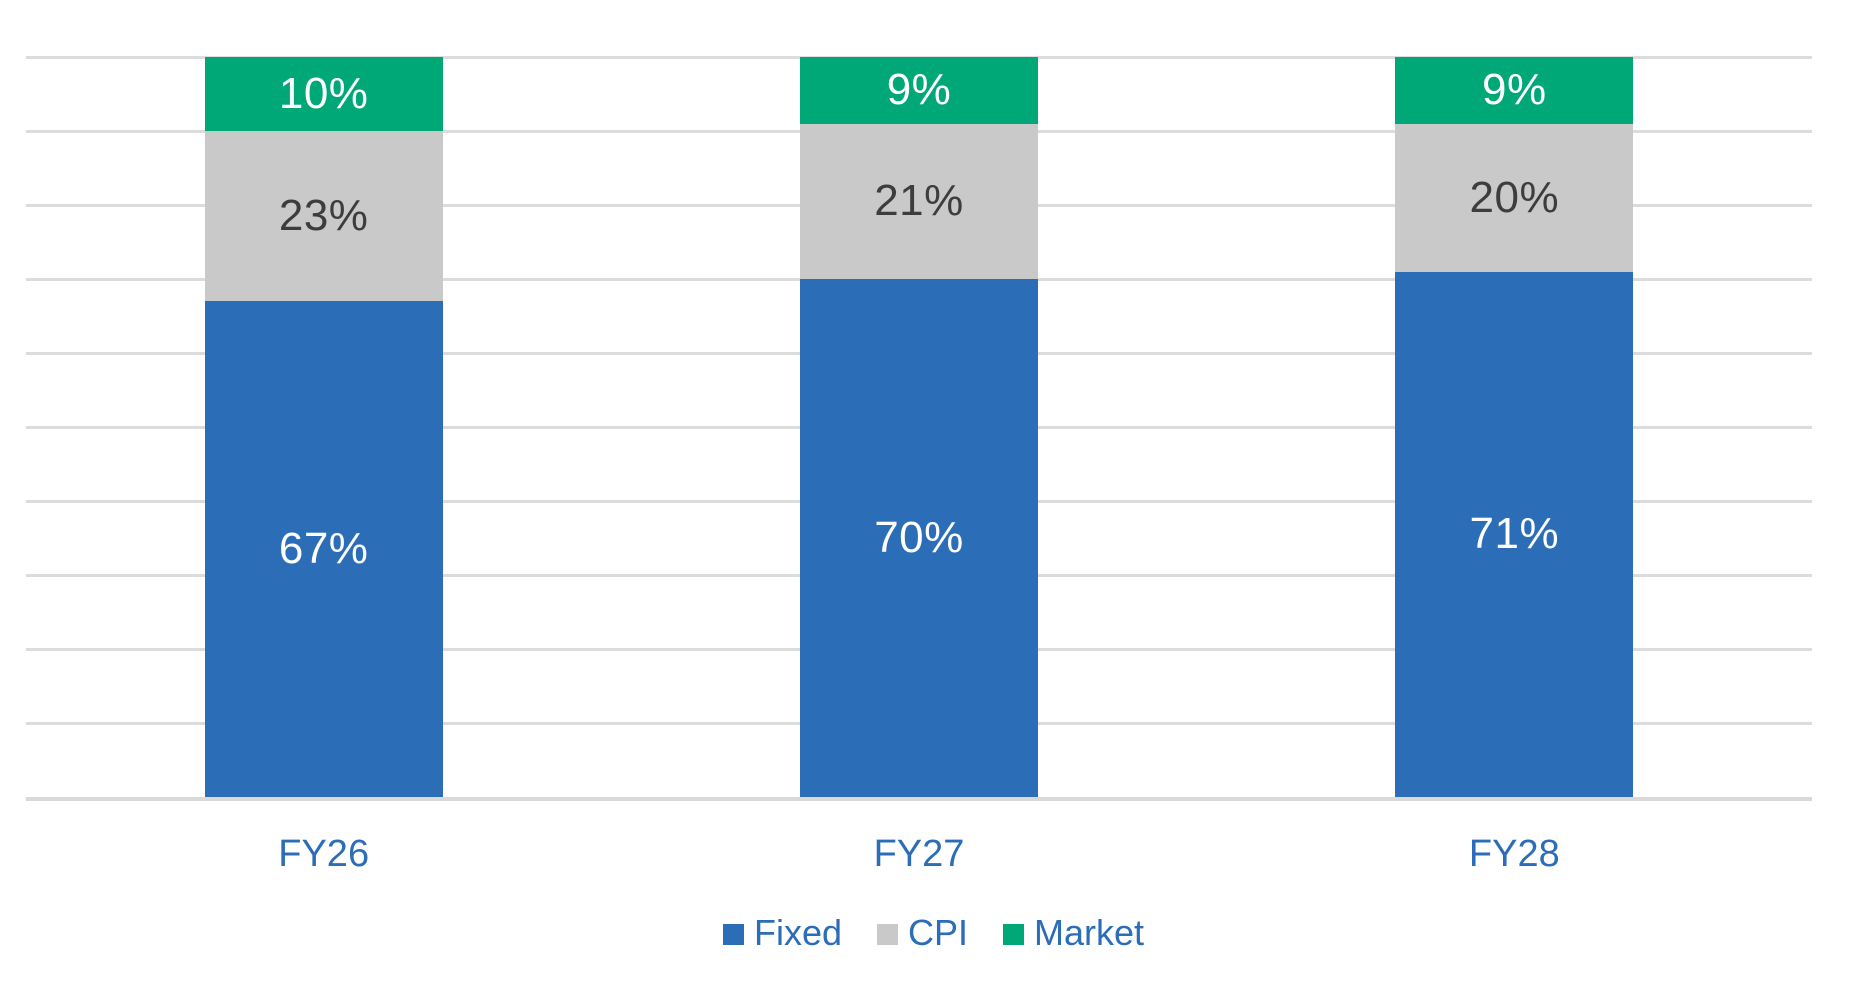 This screenshot has width=1867, height=1000. I want to click on segment-value-label: 67%, so click(323, 549).